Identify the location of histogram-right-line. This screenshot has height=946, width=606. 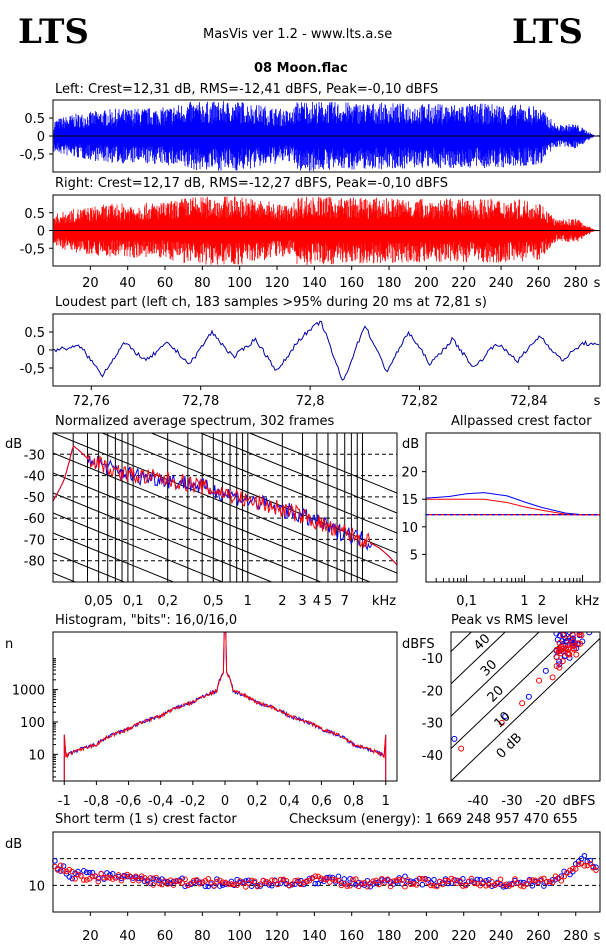
(225, 706).